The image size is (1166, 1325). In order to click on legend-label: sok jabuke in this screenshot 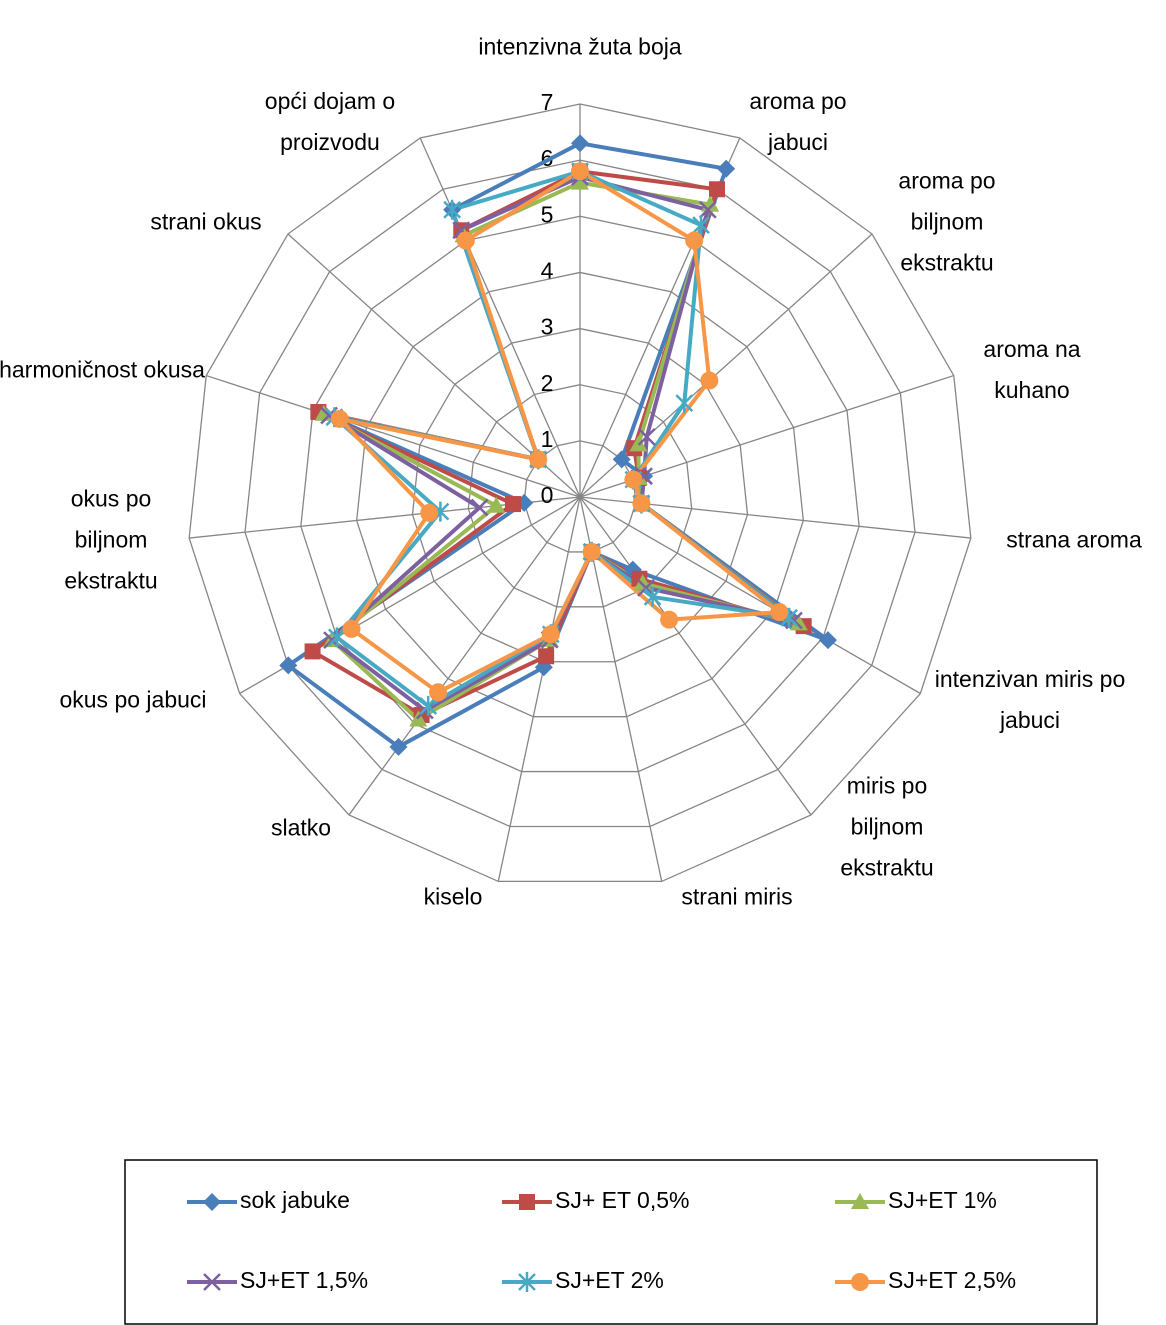, I will do `click(295, 1200)`.